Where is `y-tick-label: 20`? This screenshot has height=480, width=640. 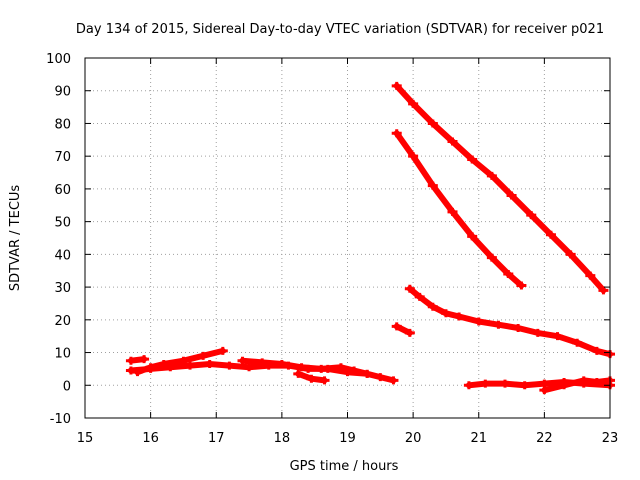 y-tick-label: 20 is located at coordinates (62, 321).